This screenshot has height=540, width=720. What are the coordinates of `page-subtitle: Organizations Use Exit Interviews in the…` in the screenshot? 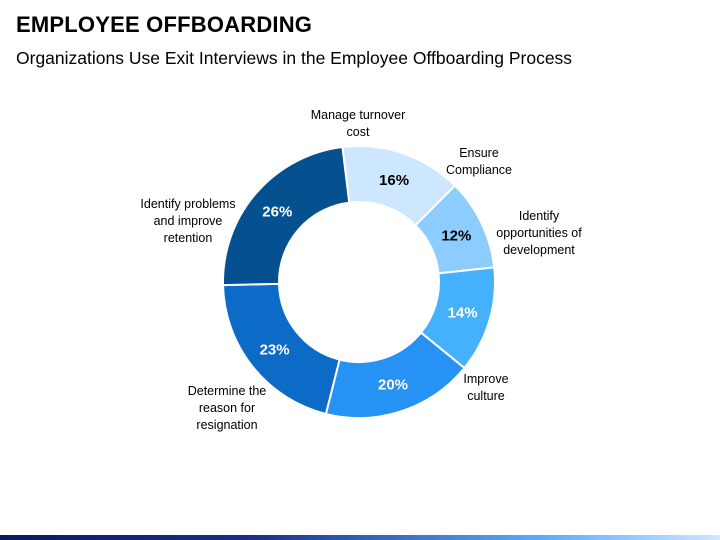 It's located at (294, 58).